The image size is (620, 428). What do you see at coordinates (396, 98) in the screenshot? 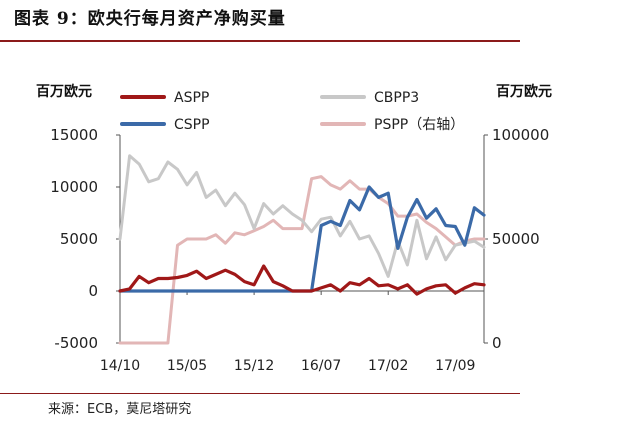
I see `legend-label: CBPP3` at bounding box center [396, 98].